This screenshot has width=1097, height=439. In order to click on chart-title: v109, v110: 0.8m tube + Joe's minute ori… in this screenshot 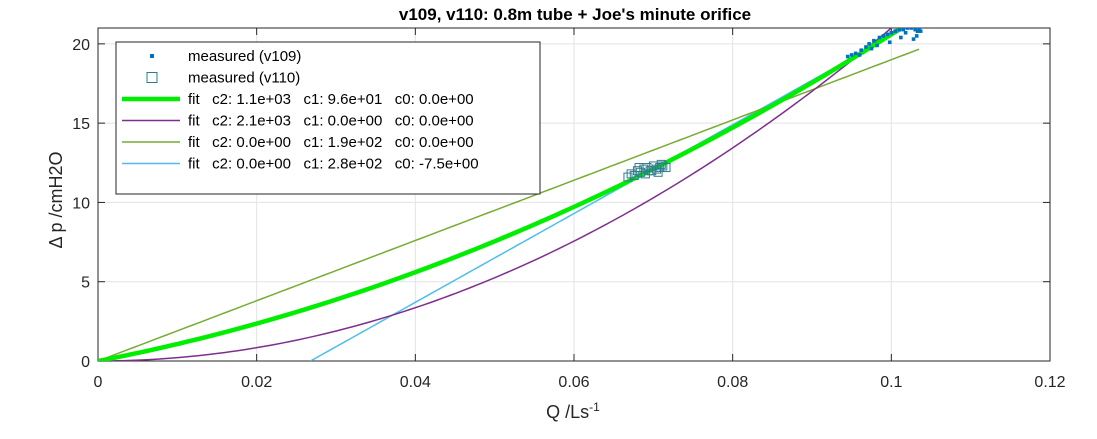, I will do `click(575, 14)`.